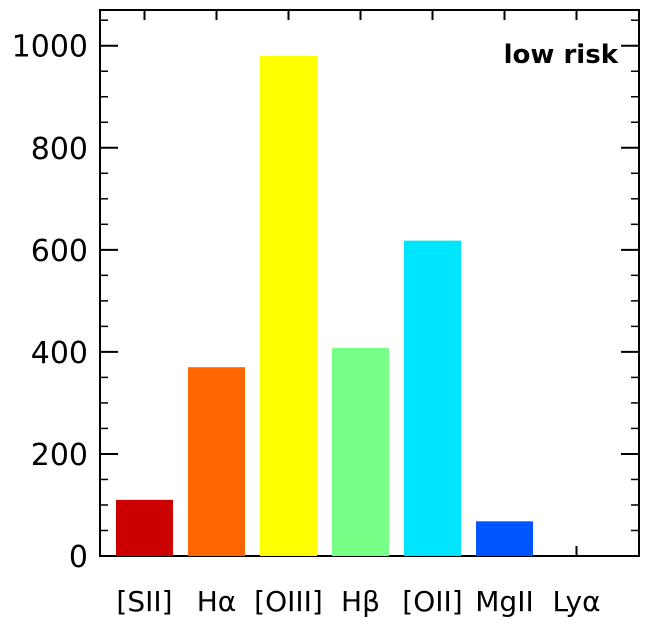  Describe the element at coordinates (217, 601) in the screenshot. I see `category-label: Hα` at that location.